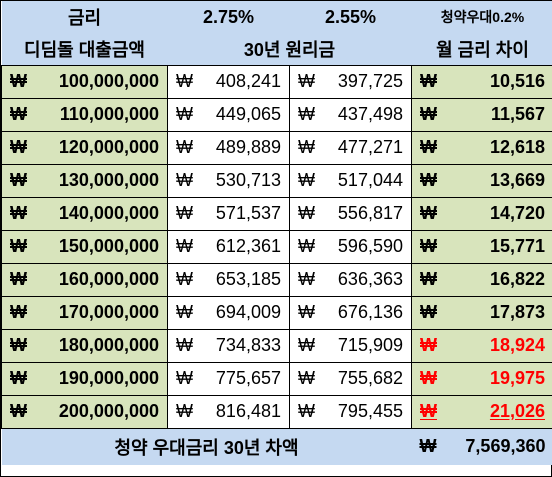  Describe the element at coordinates (517, 213) in the screenshot. I see `monthly-diff-value: 14,720` at that location.